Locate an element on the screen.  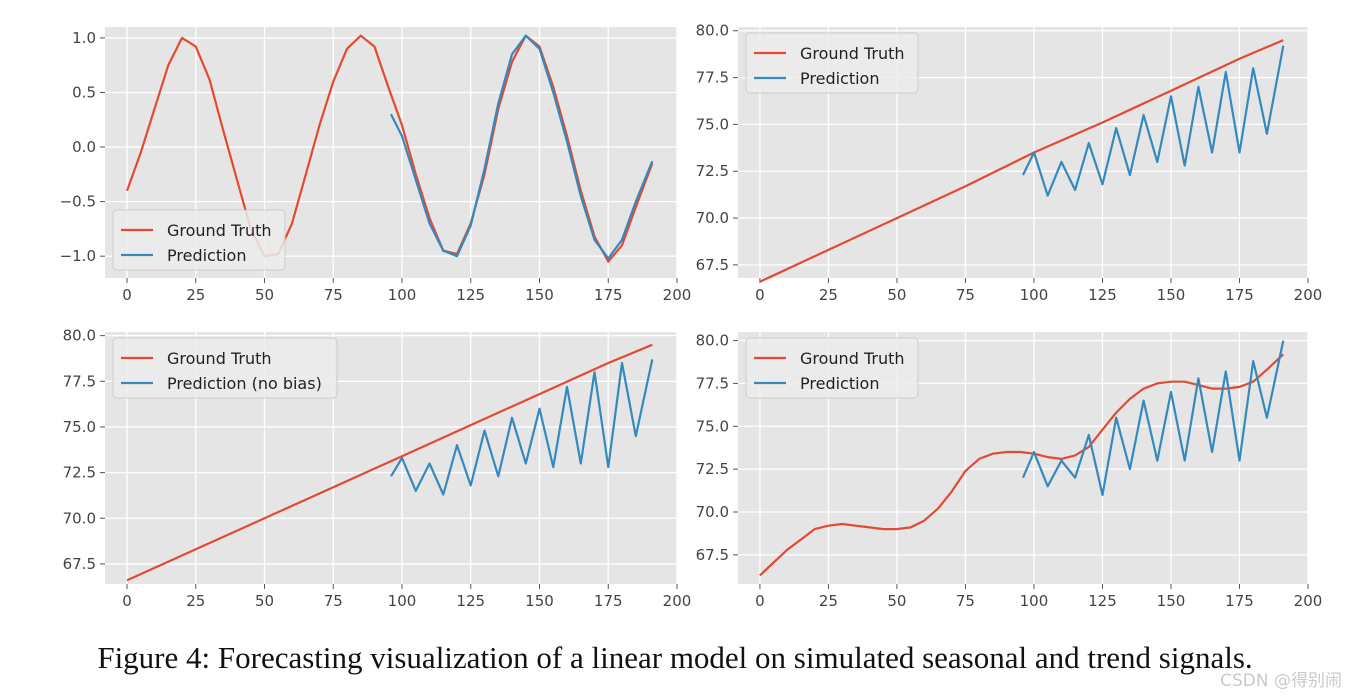
y-tick-label: 0.0 is located at coordinates (84, 147).